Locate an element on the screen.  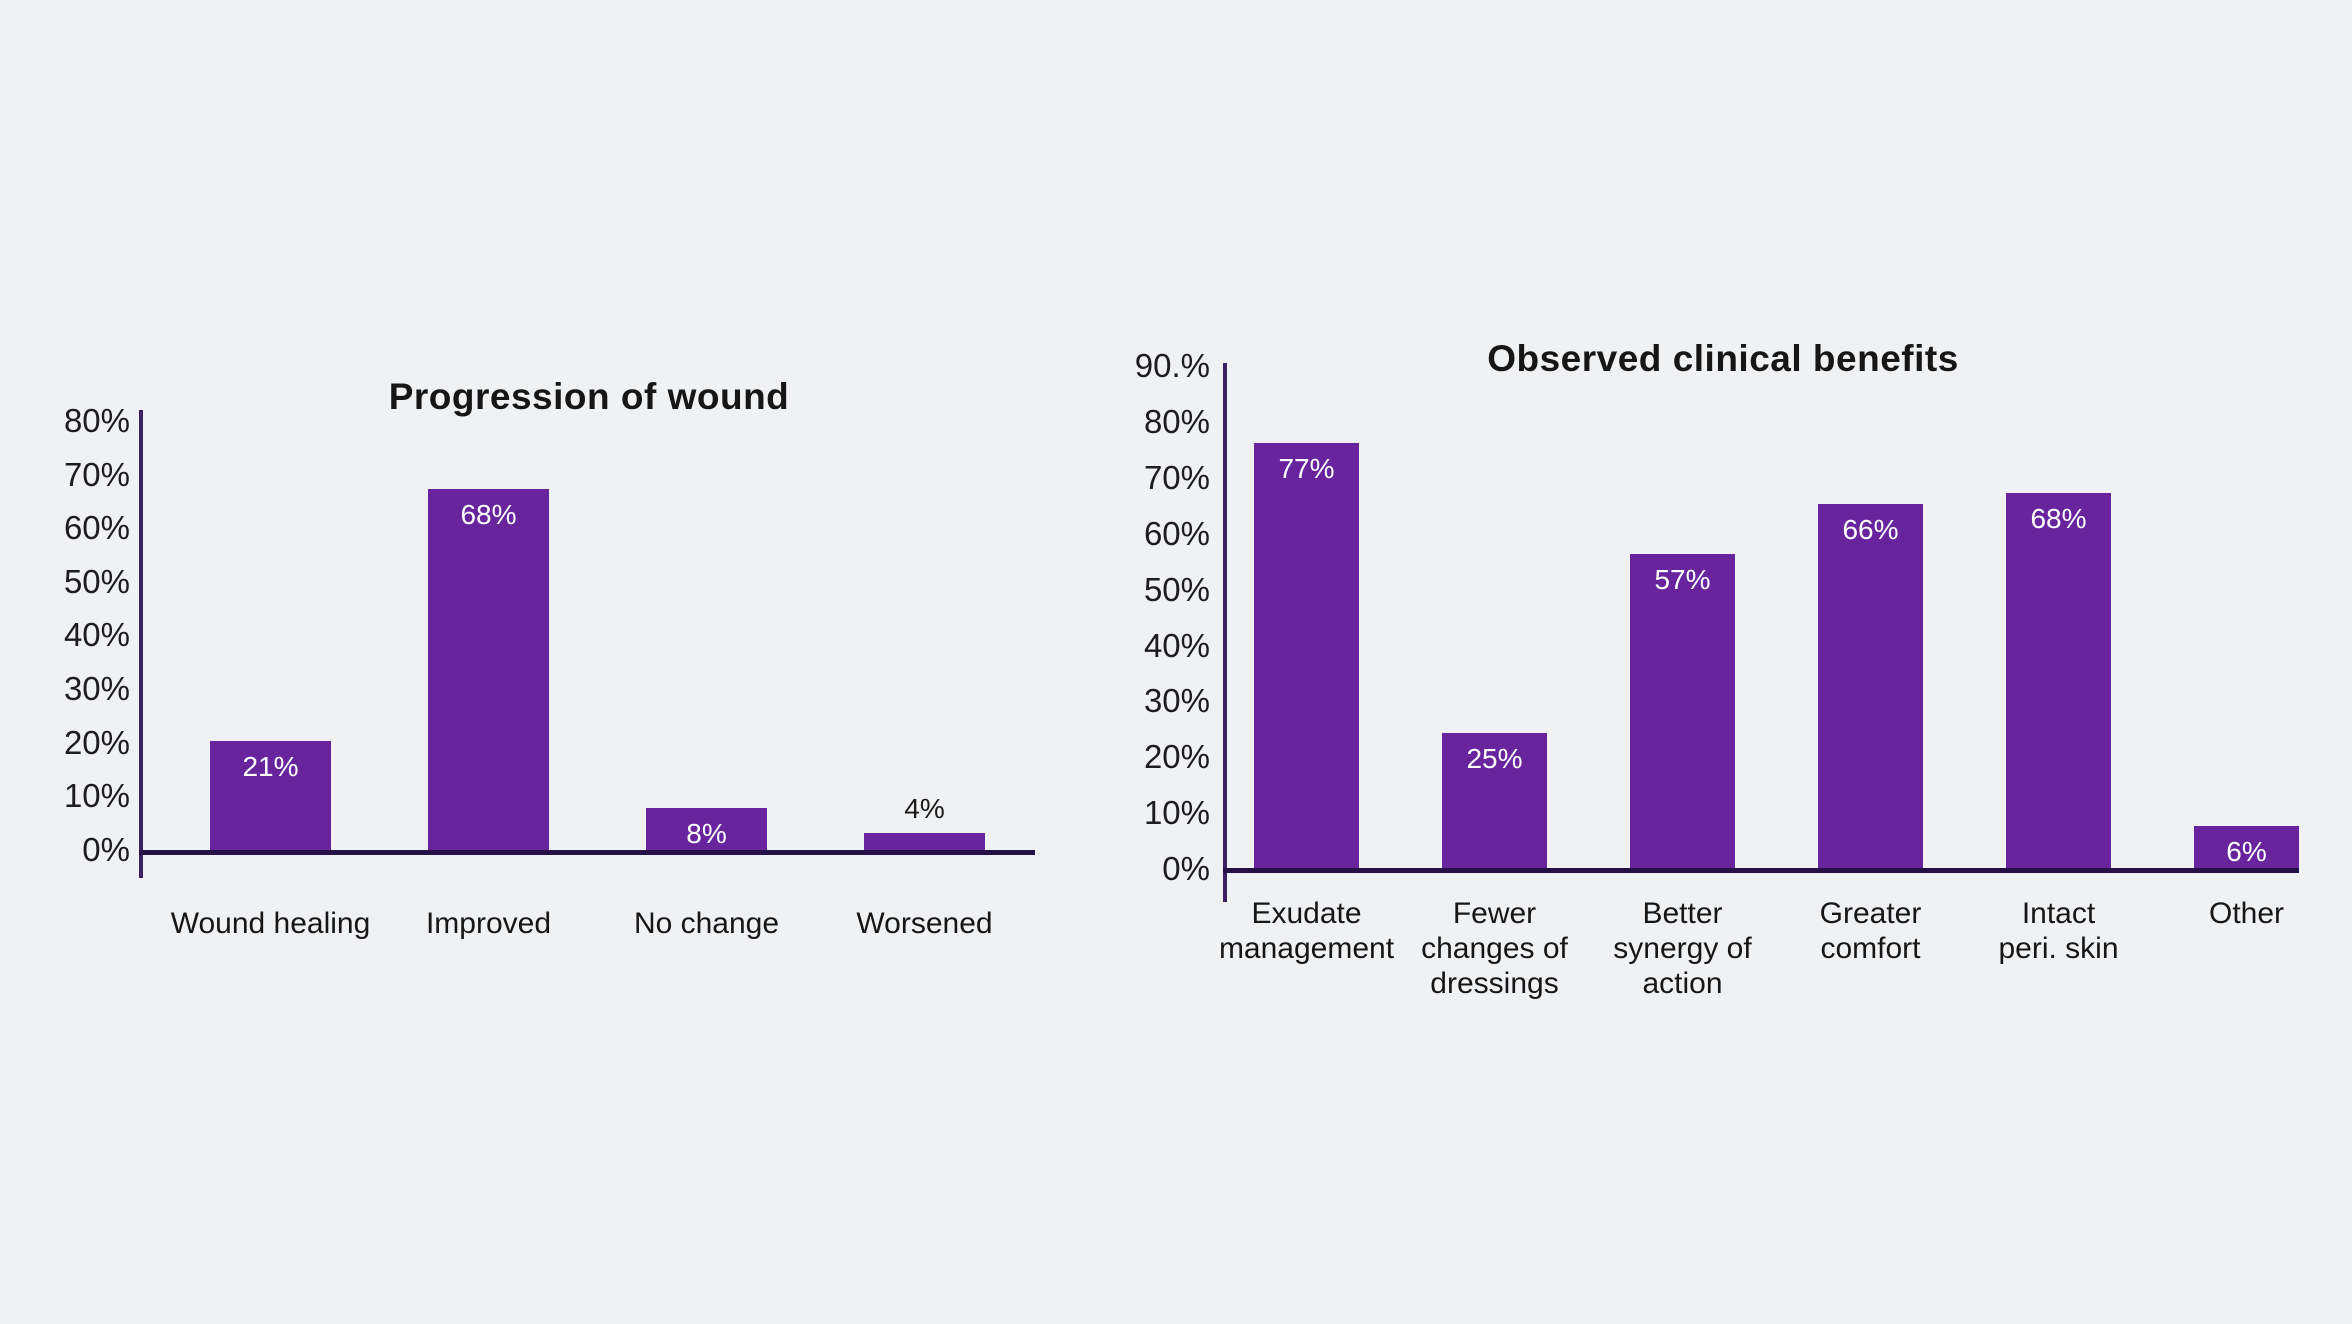
bar-value-label: 25% is located at coordinates (1494, 758).